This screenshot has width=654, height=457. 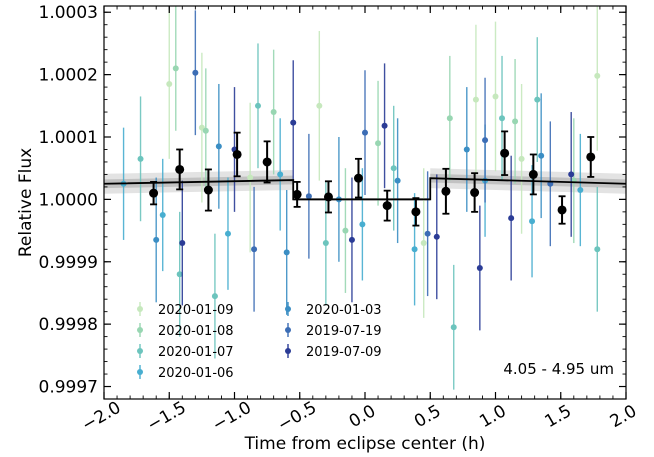 I want to click on x-tick-label: 0.0, so click(x=362, y=416).